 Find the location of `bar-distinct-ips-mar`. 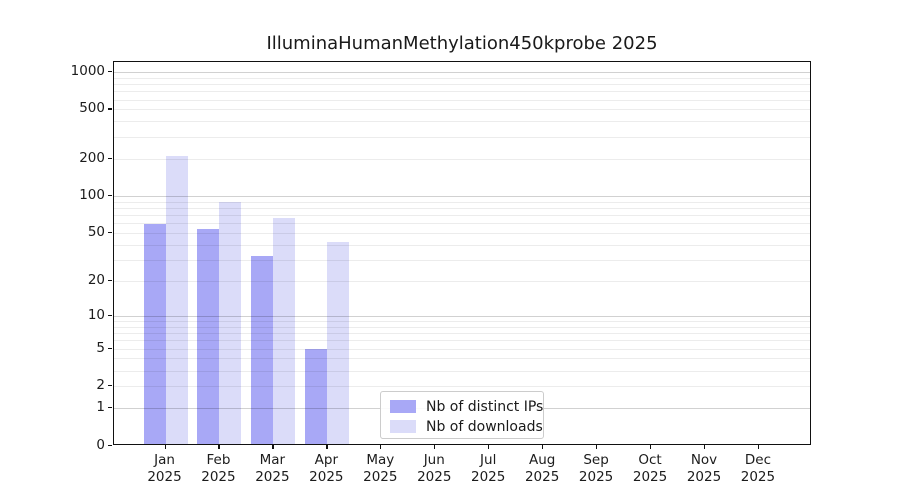

bar-distinct-ips-mar is located at coordinates (262, 350).